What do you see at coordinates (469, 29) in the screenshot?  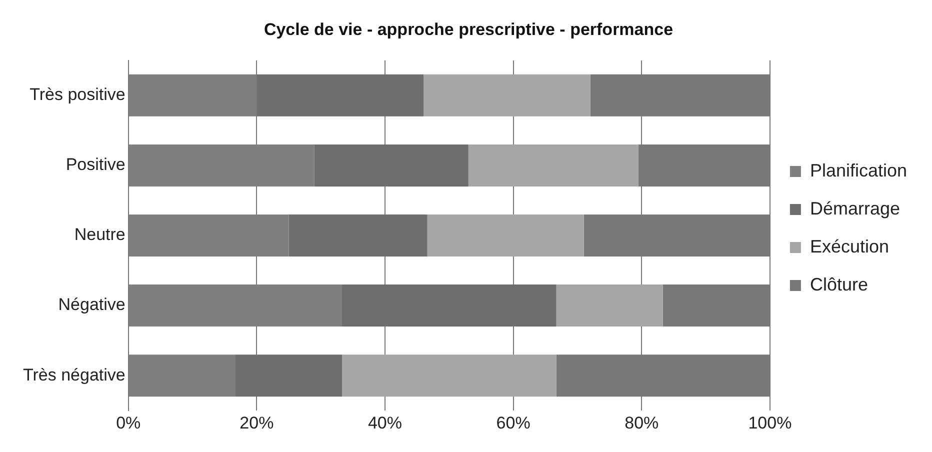 I see `chart-title: Cycle de vie - approche prescriptive - performance` at bounding box center [469, 29].